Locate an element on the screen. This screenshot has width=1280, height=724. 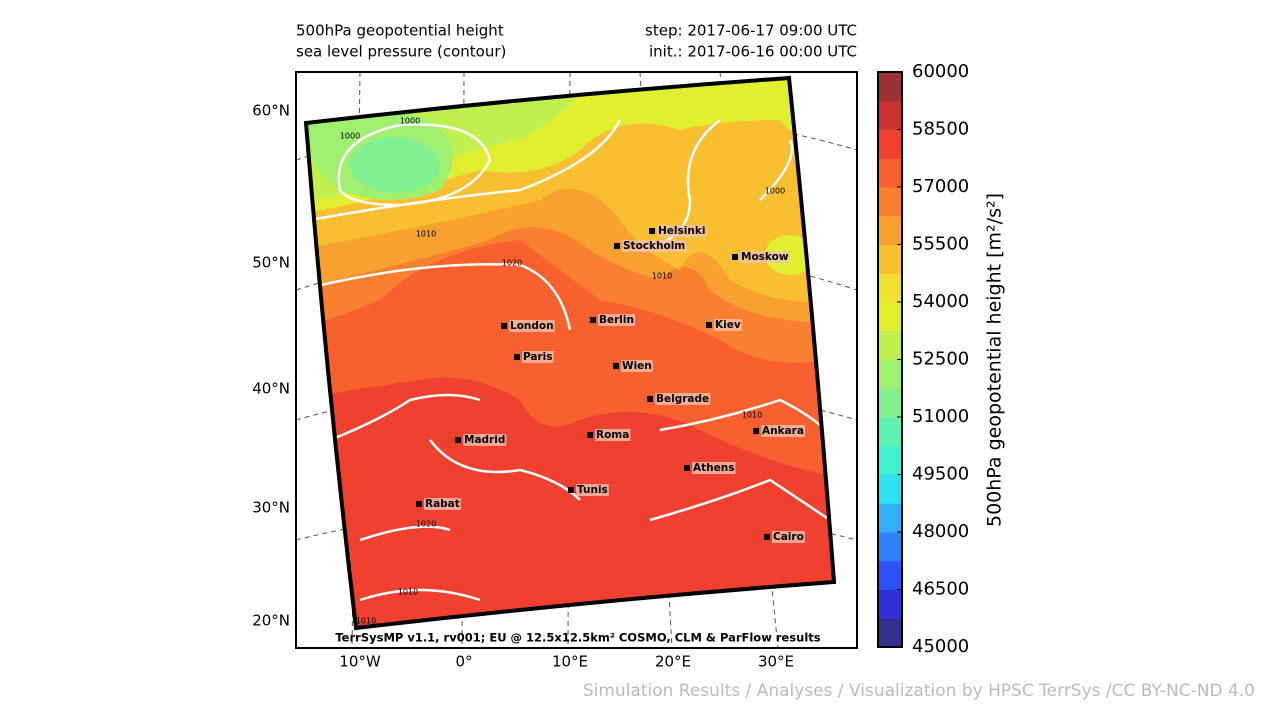
city-label: Belgrade is located at coordinates (682, 399).